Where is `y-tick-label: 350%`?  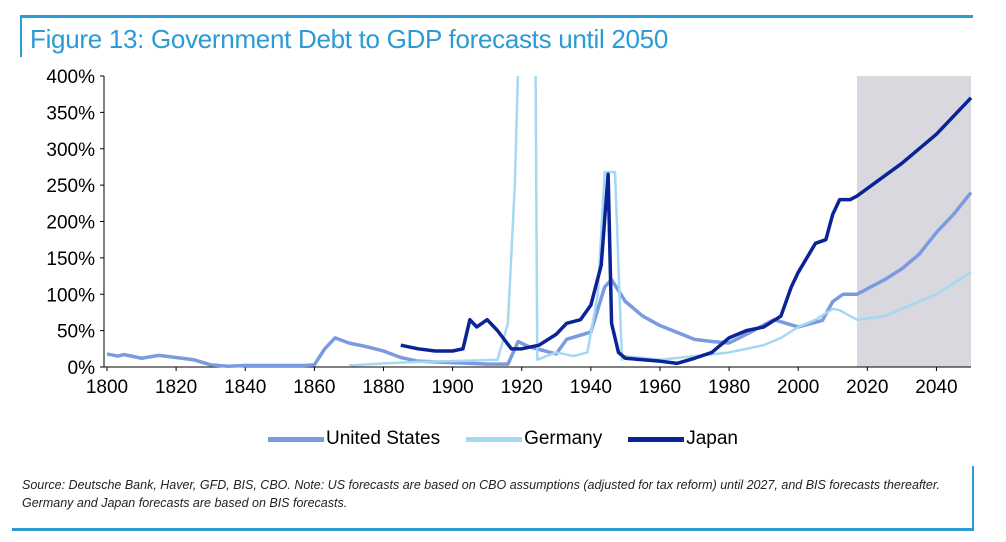 y-tick-label: 350% is located at coordinates (70, 113).